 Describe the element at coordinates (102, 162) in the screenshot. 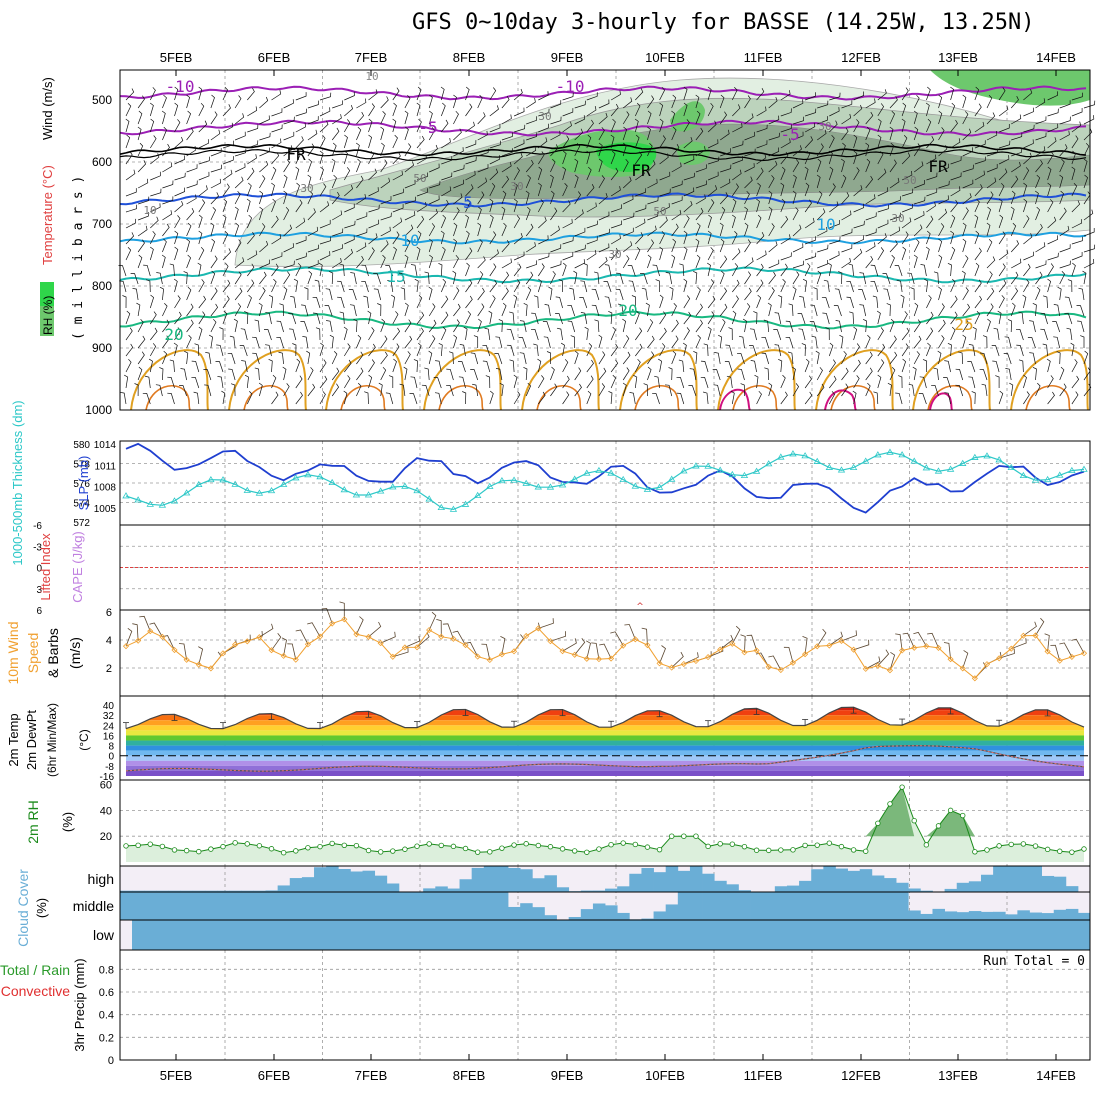

I see `y-tick-label: 600` at that location.